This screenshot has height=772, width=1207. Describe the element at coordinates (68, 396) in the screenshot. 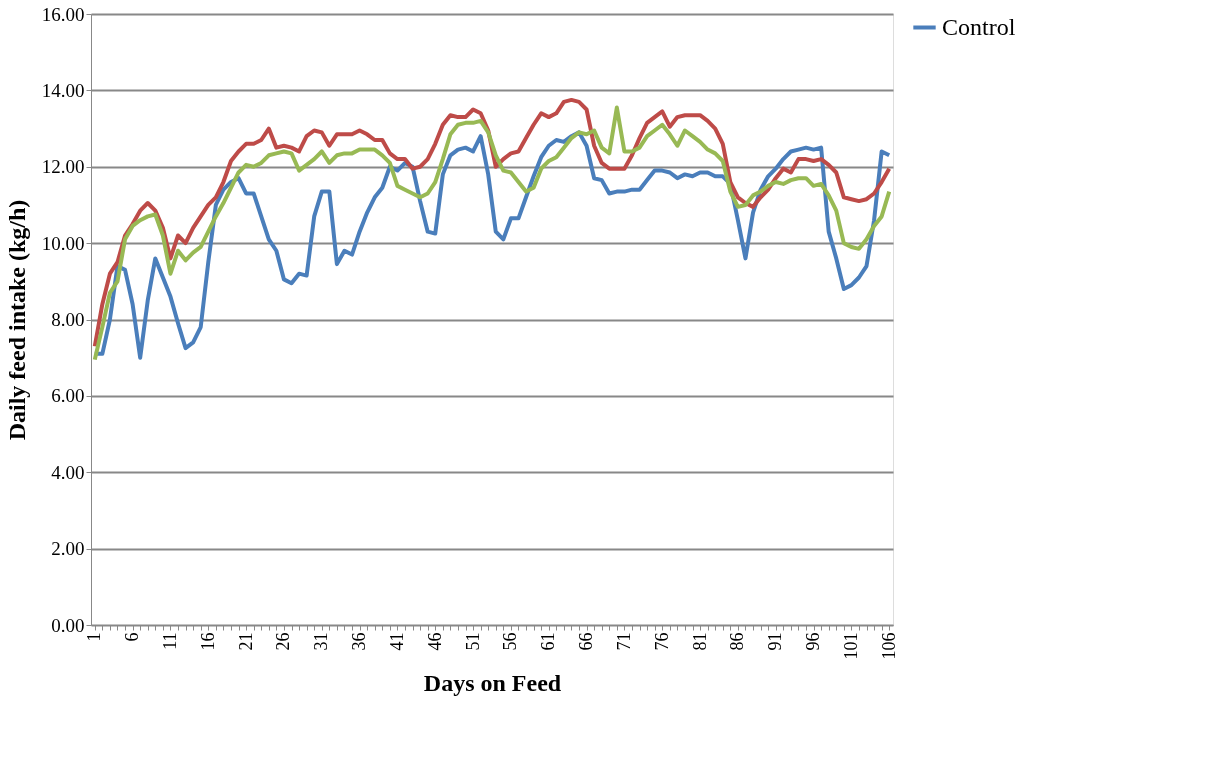

I see `y-tick-label: 6.00` at that location.